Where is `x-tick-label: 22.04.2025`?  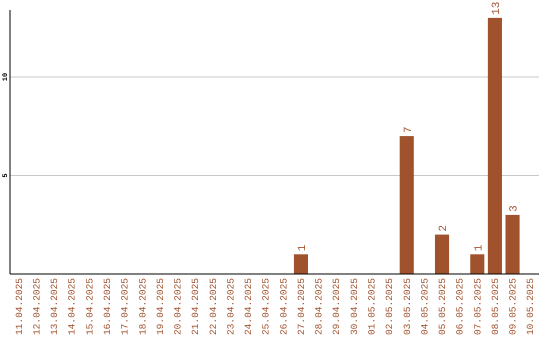
x-tick-label: 22.04.2025 is located at coordinates (213, 307).